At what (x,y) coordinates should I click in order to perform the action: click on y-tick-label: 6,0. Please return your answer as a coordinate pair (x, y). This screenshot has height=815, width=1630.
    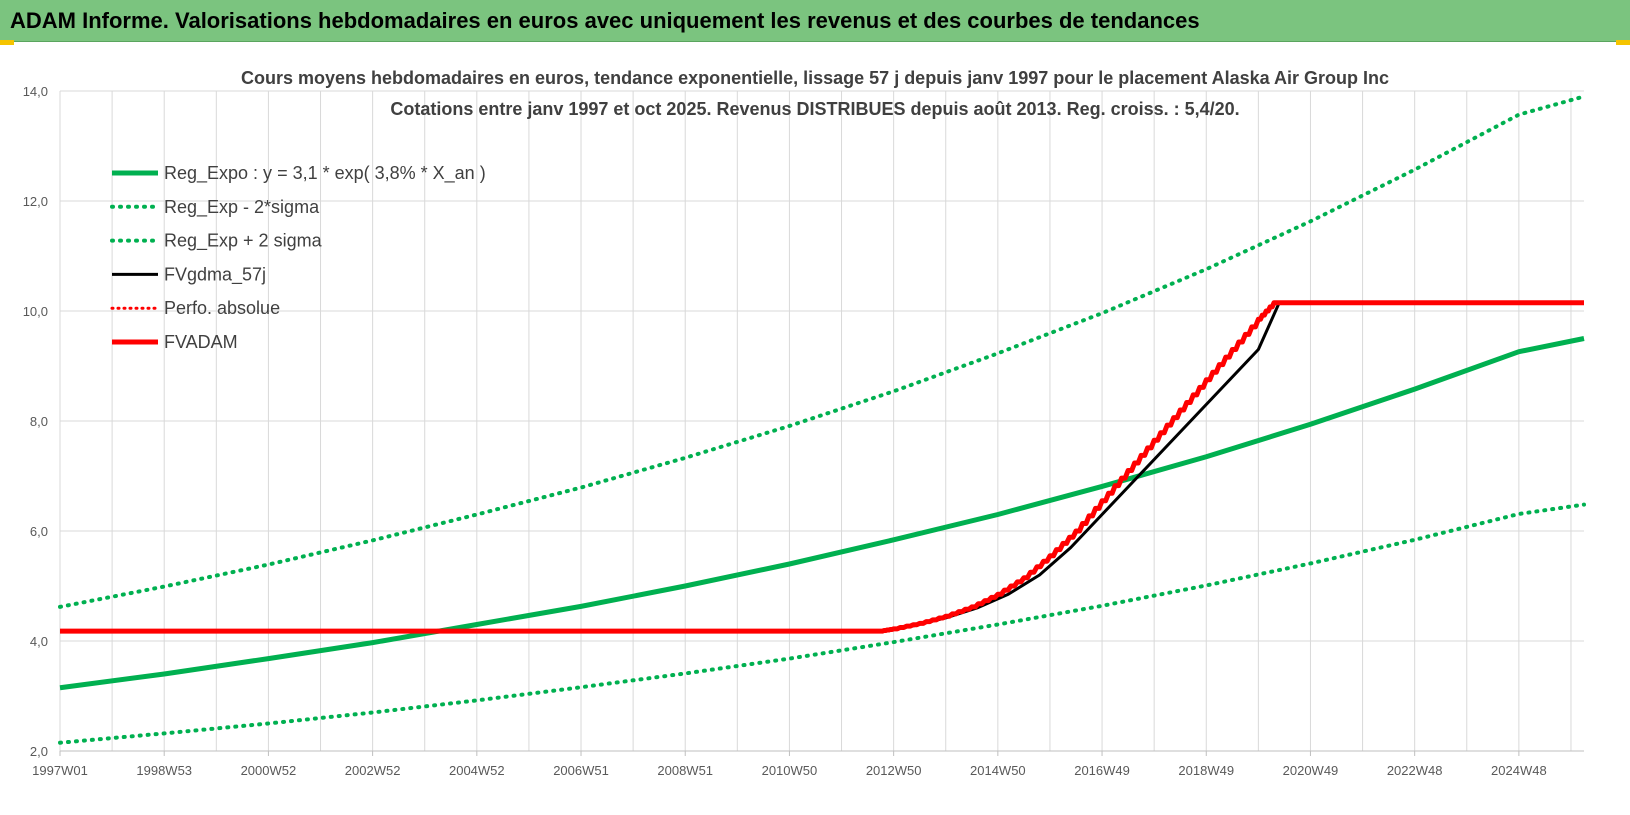
    Looking at the image, I should click on (39, 531).